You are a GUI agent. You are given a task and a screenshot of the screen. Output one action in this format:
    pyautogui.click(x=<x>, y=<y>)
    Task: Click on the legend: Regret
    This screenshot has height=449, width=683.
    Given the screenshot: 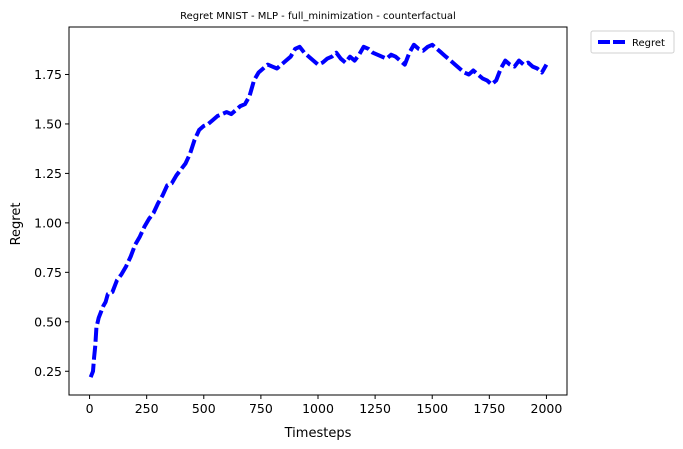 What is the action you would take?
    pyautogui.click(x=632, y=42)
    